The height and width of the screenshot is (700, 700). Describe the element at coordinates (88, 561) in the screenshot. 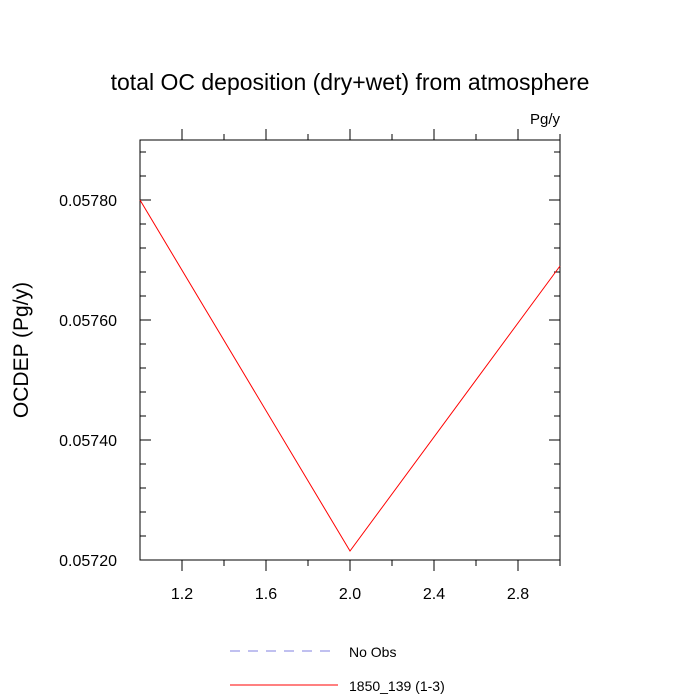

I see `y-tick-label: 0.05720` at that location.